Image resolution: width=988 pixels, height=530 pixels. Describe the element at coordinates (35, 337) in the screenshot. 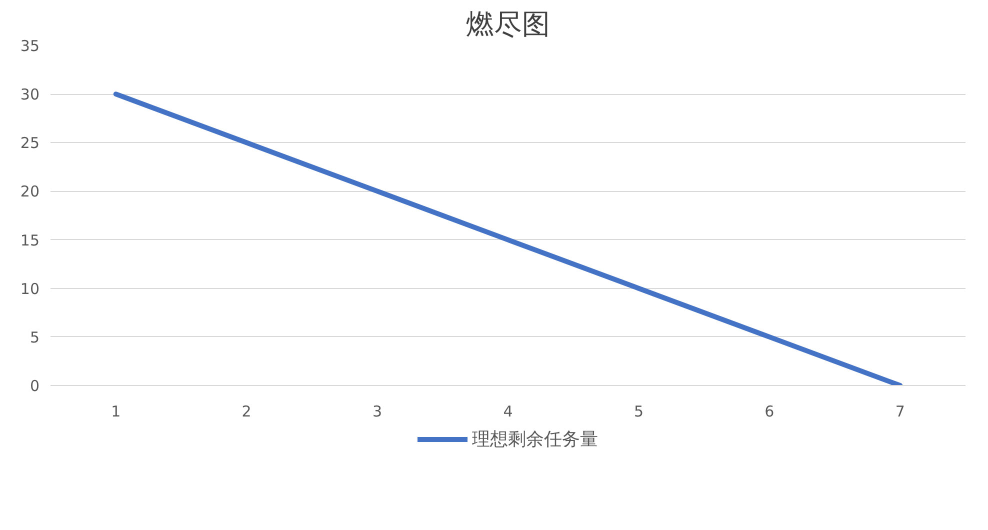

I see `y-tick-label: 5` at that location.